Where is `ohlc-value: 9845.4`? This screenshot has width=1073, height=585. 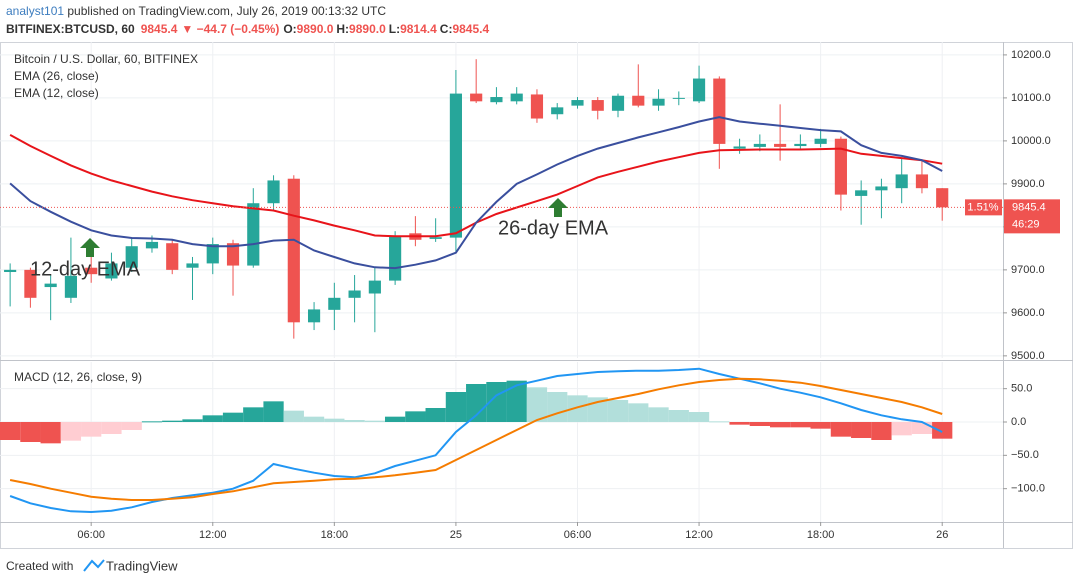
ohlc-value: 9845.4 is located at coordinates (470, 29).